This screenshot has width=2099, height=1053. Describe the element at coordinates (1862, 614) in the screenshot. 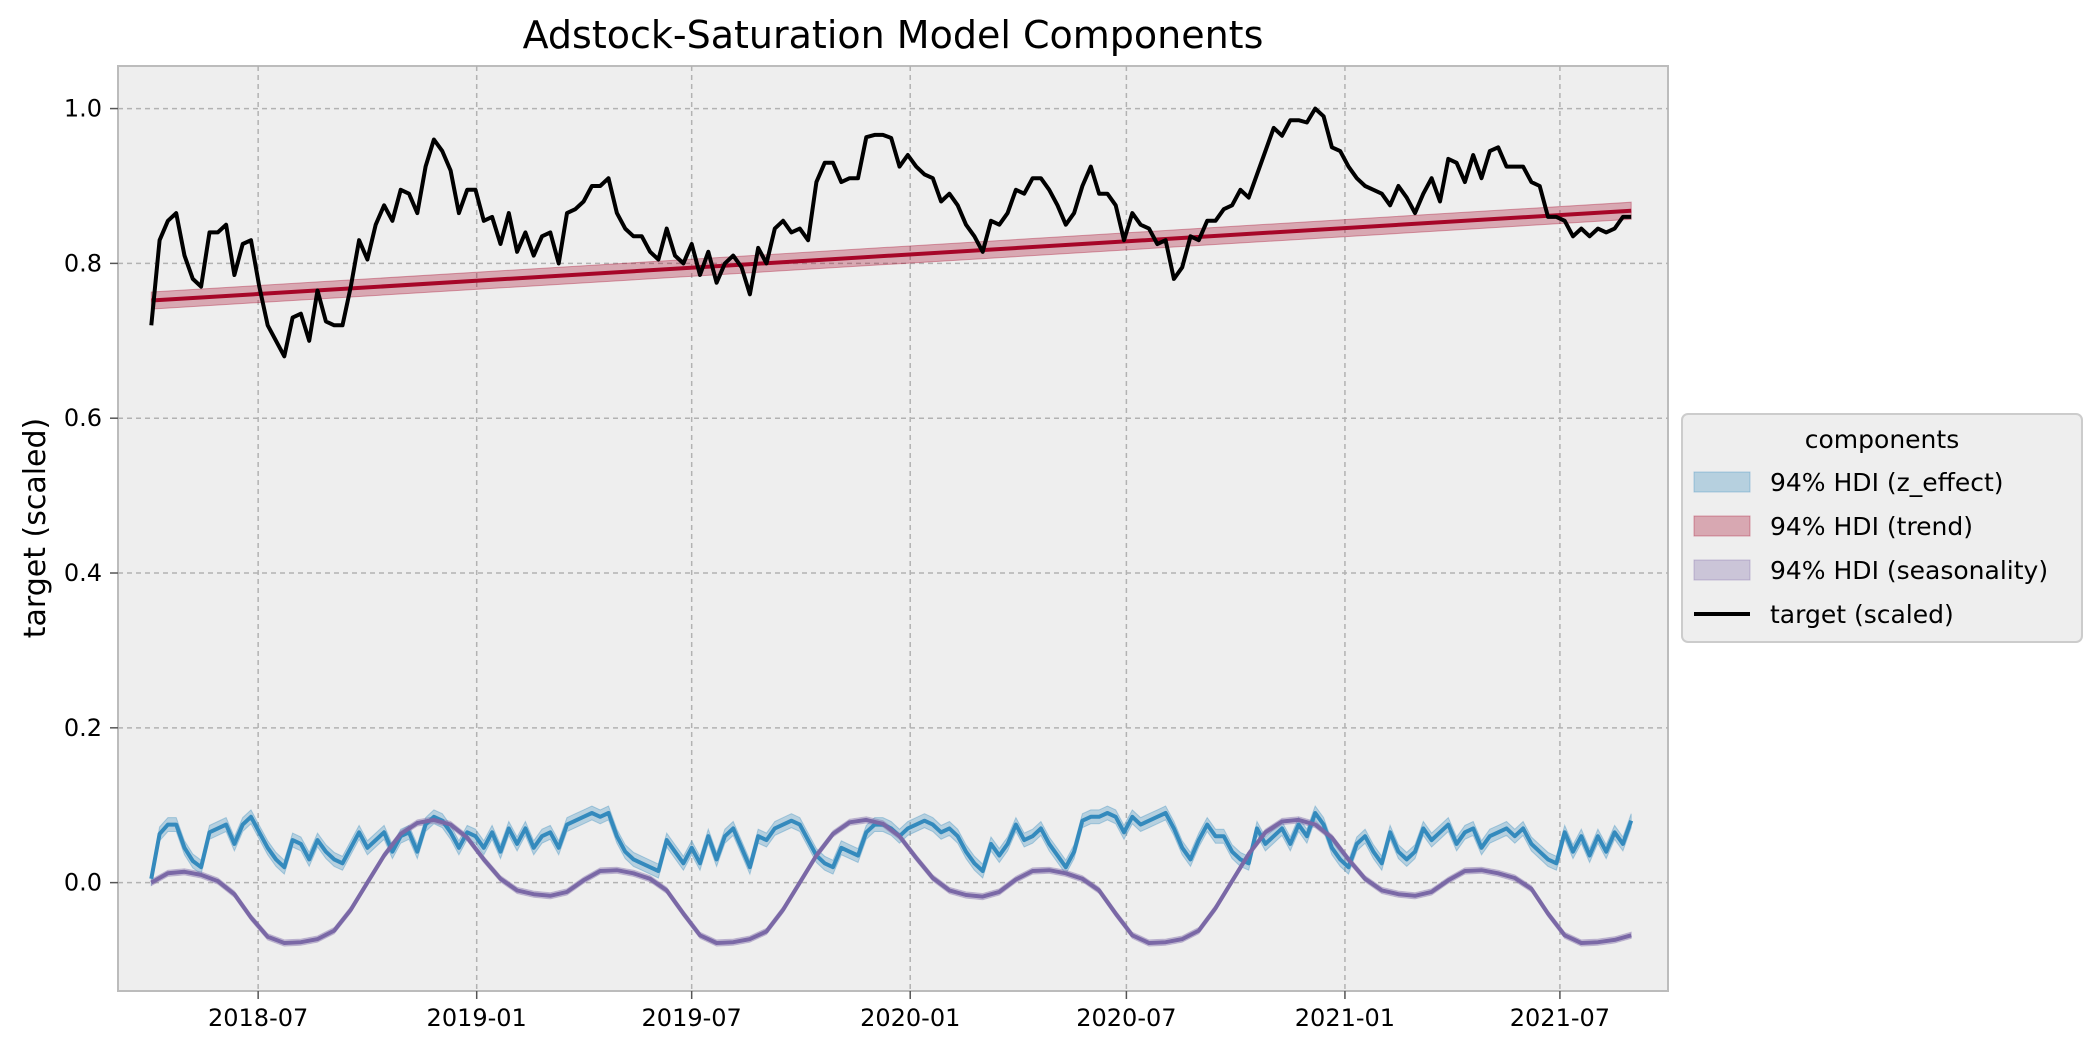

I see `legend-label: target (scaled)` at that location.